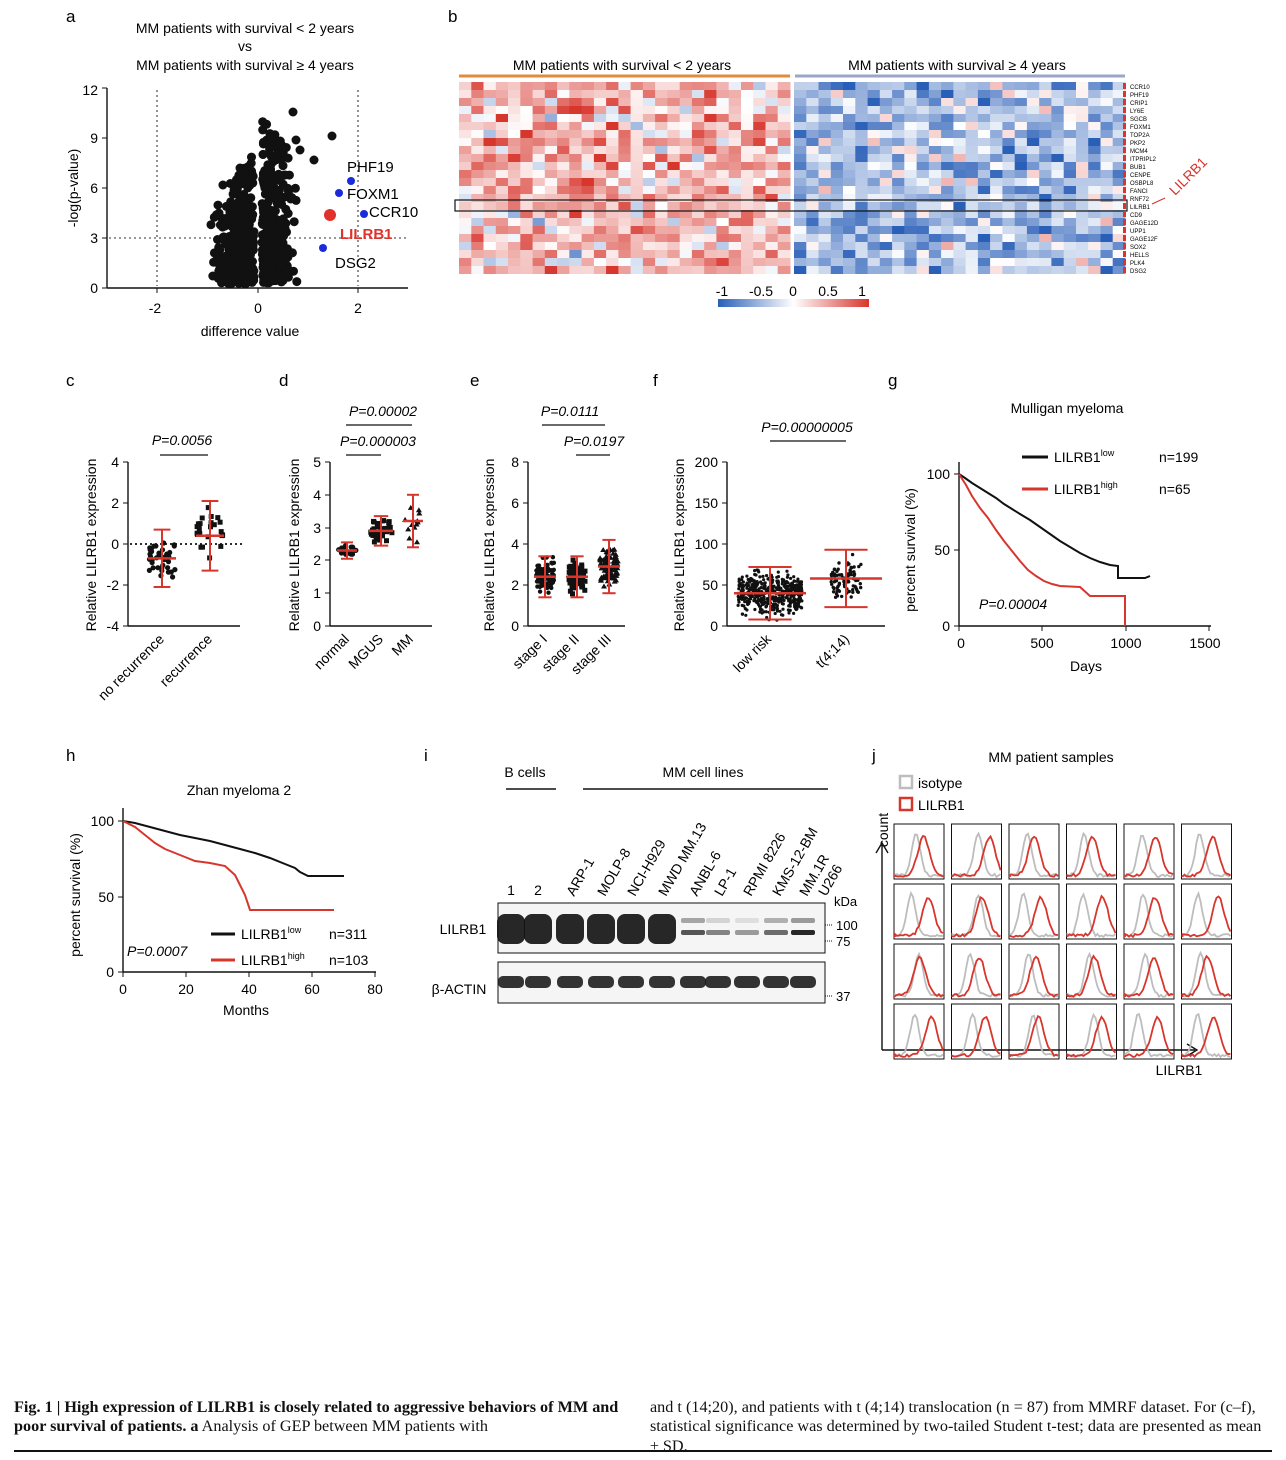  What do you see at coordinates (747, 982) in the screenshot?
I see `band-actin` at bounding box center [747, 982].